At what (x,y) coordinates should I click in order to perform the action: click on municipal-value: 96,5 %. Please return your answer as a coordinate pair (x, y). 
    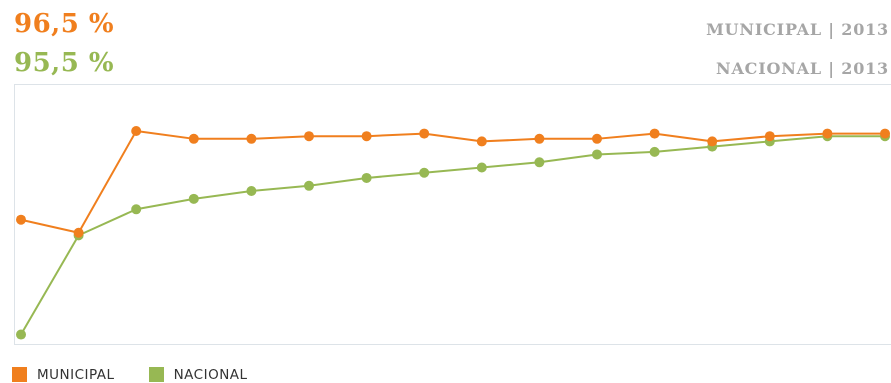
    Looking at the image, I should click on (64, 24).